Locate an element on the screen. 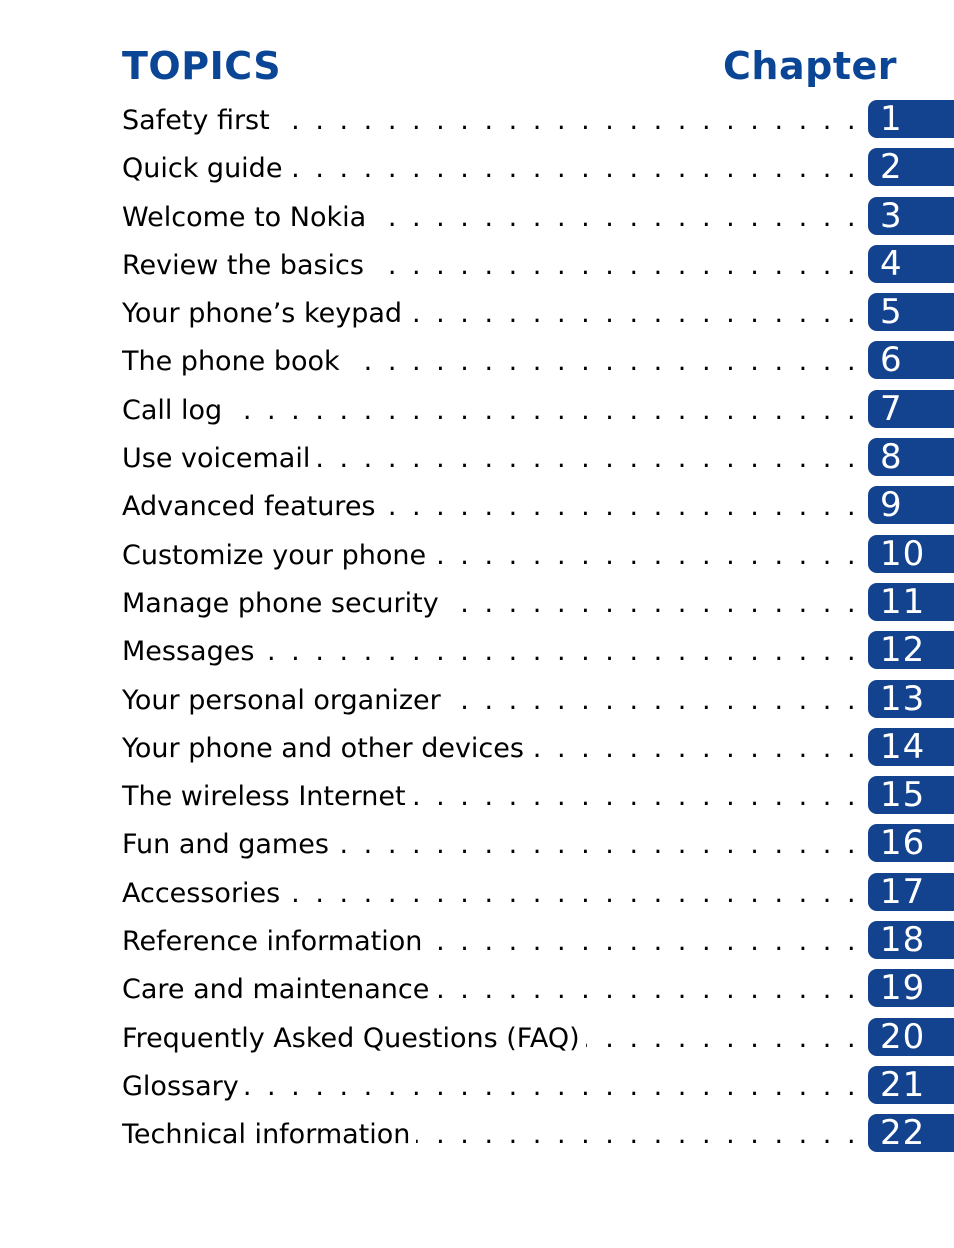 This screenshot has width=954, height=1248. toc-topic-label: Messages is located at coordinates (191, 652).